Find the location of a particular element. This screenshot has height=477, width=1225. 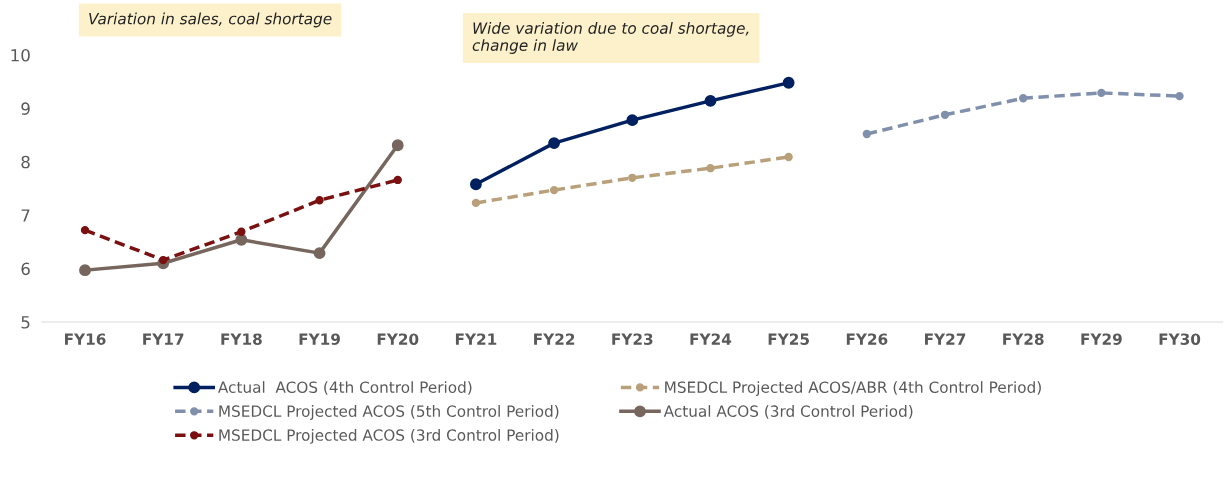

text: Wide variation due to coal shortage, change in law is located at coordinates (610, 38).